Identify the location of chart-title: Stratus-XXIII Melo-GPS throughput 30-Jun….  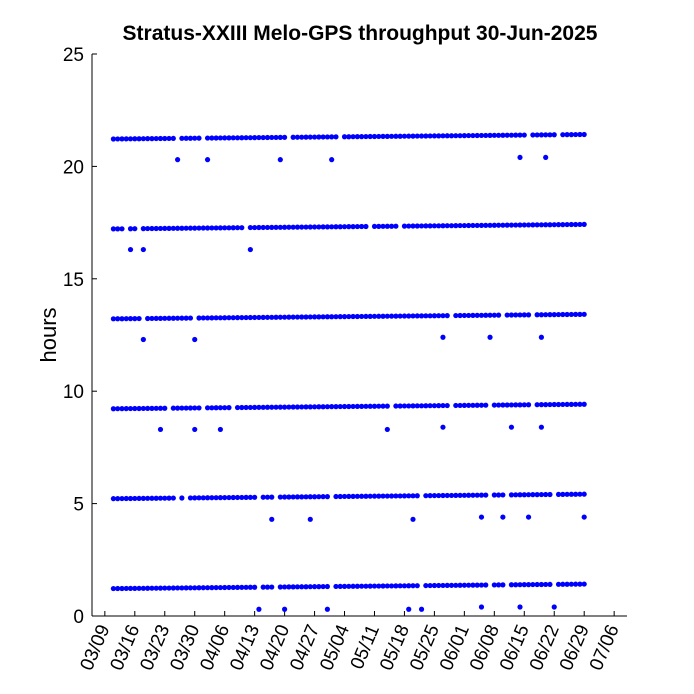
(360, 33).